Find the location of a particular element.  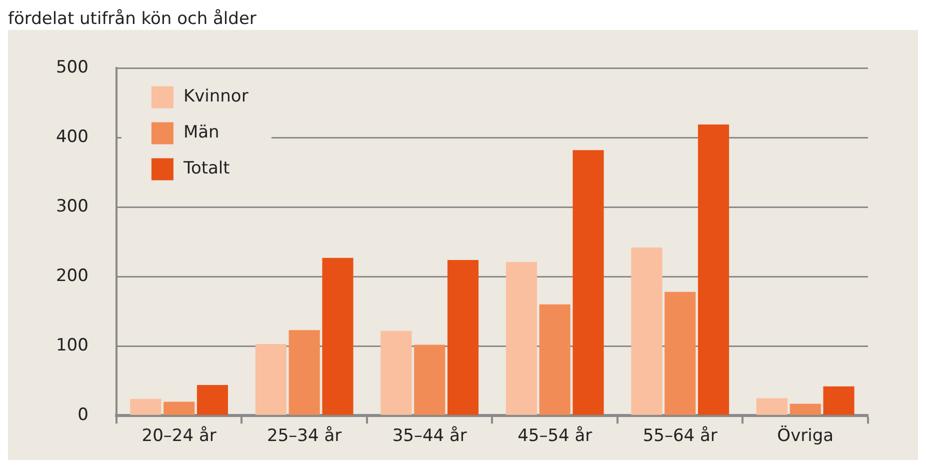

y-tick-label: 500 is located at coordinates (72, 68).